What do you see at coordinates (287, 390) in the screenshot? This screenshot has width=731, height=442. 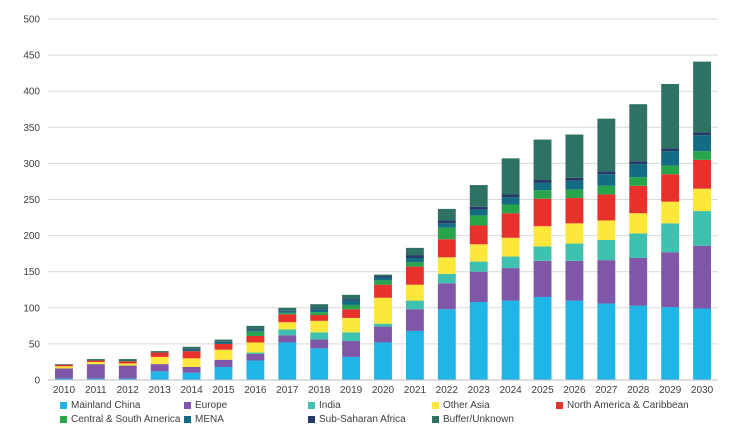 I see `x-tick-label: 2017` at bounding box center [287, 390].